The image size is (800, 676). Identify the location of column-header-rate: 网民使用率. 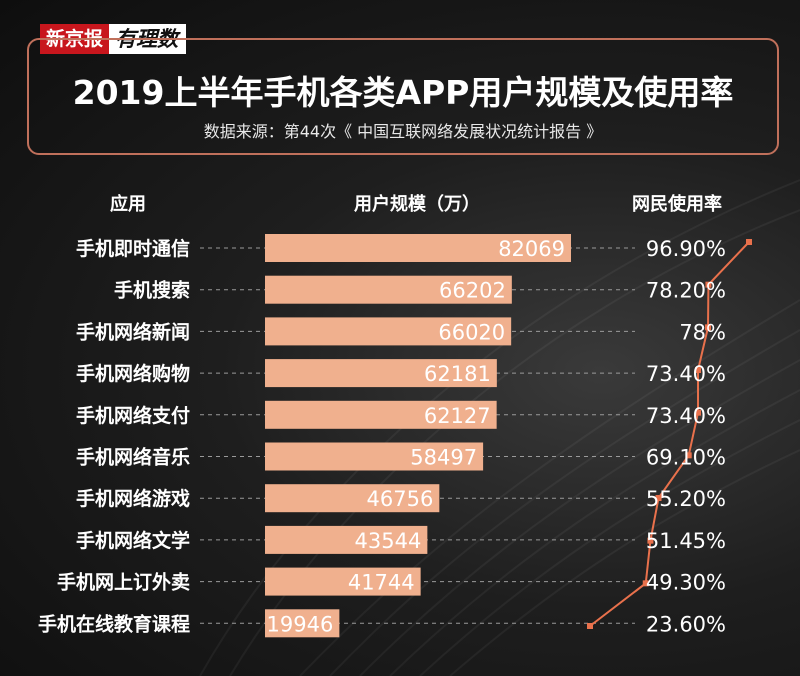
(677, 204).